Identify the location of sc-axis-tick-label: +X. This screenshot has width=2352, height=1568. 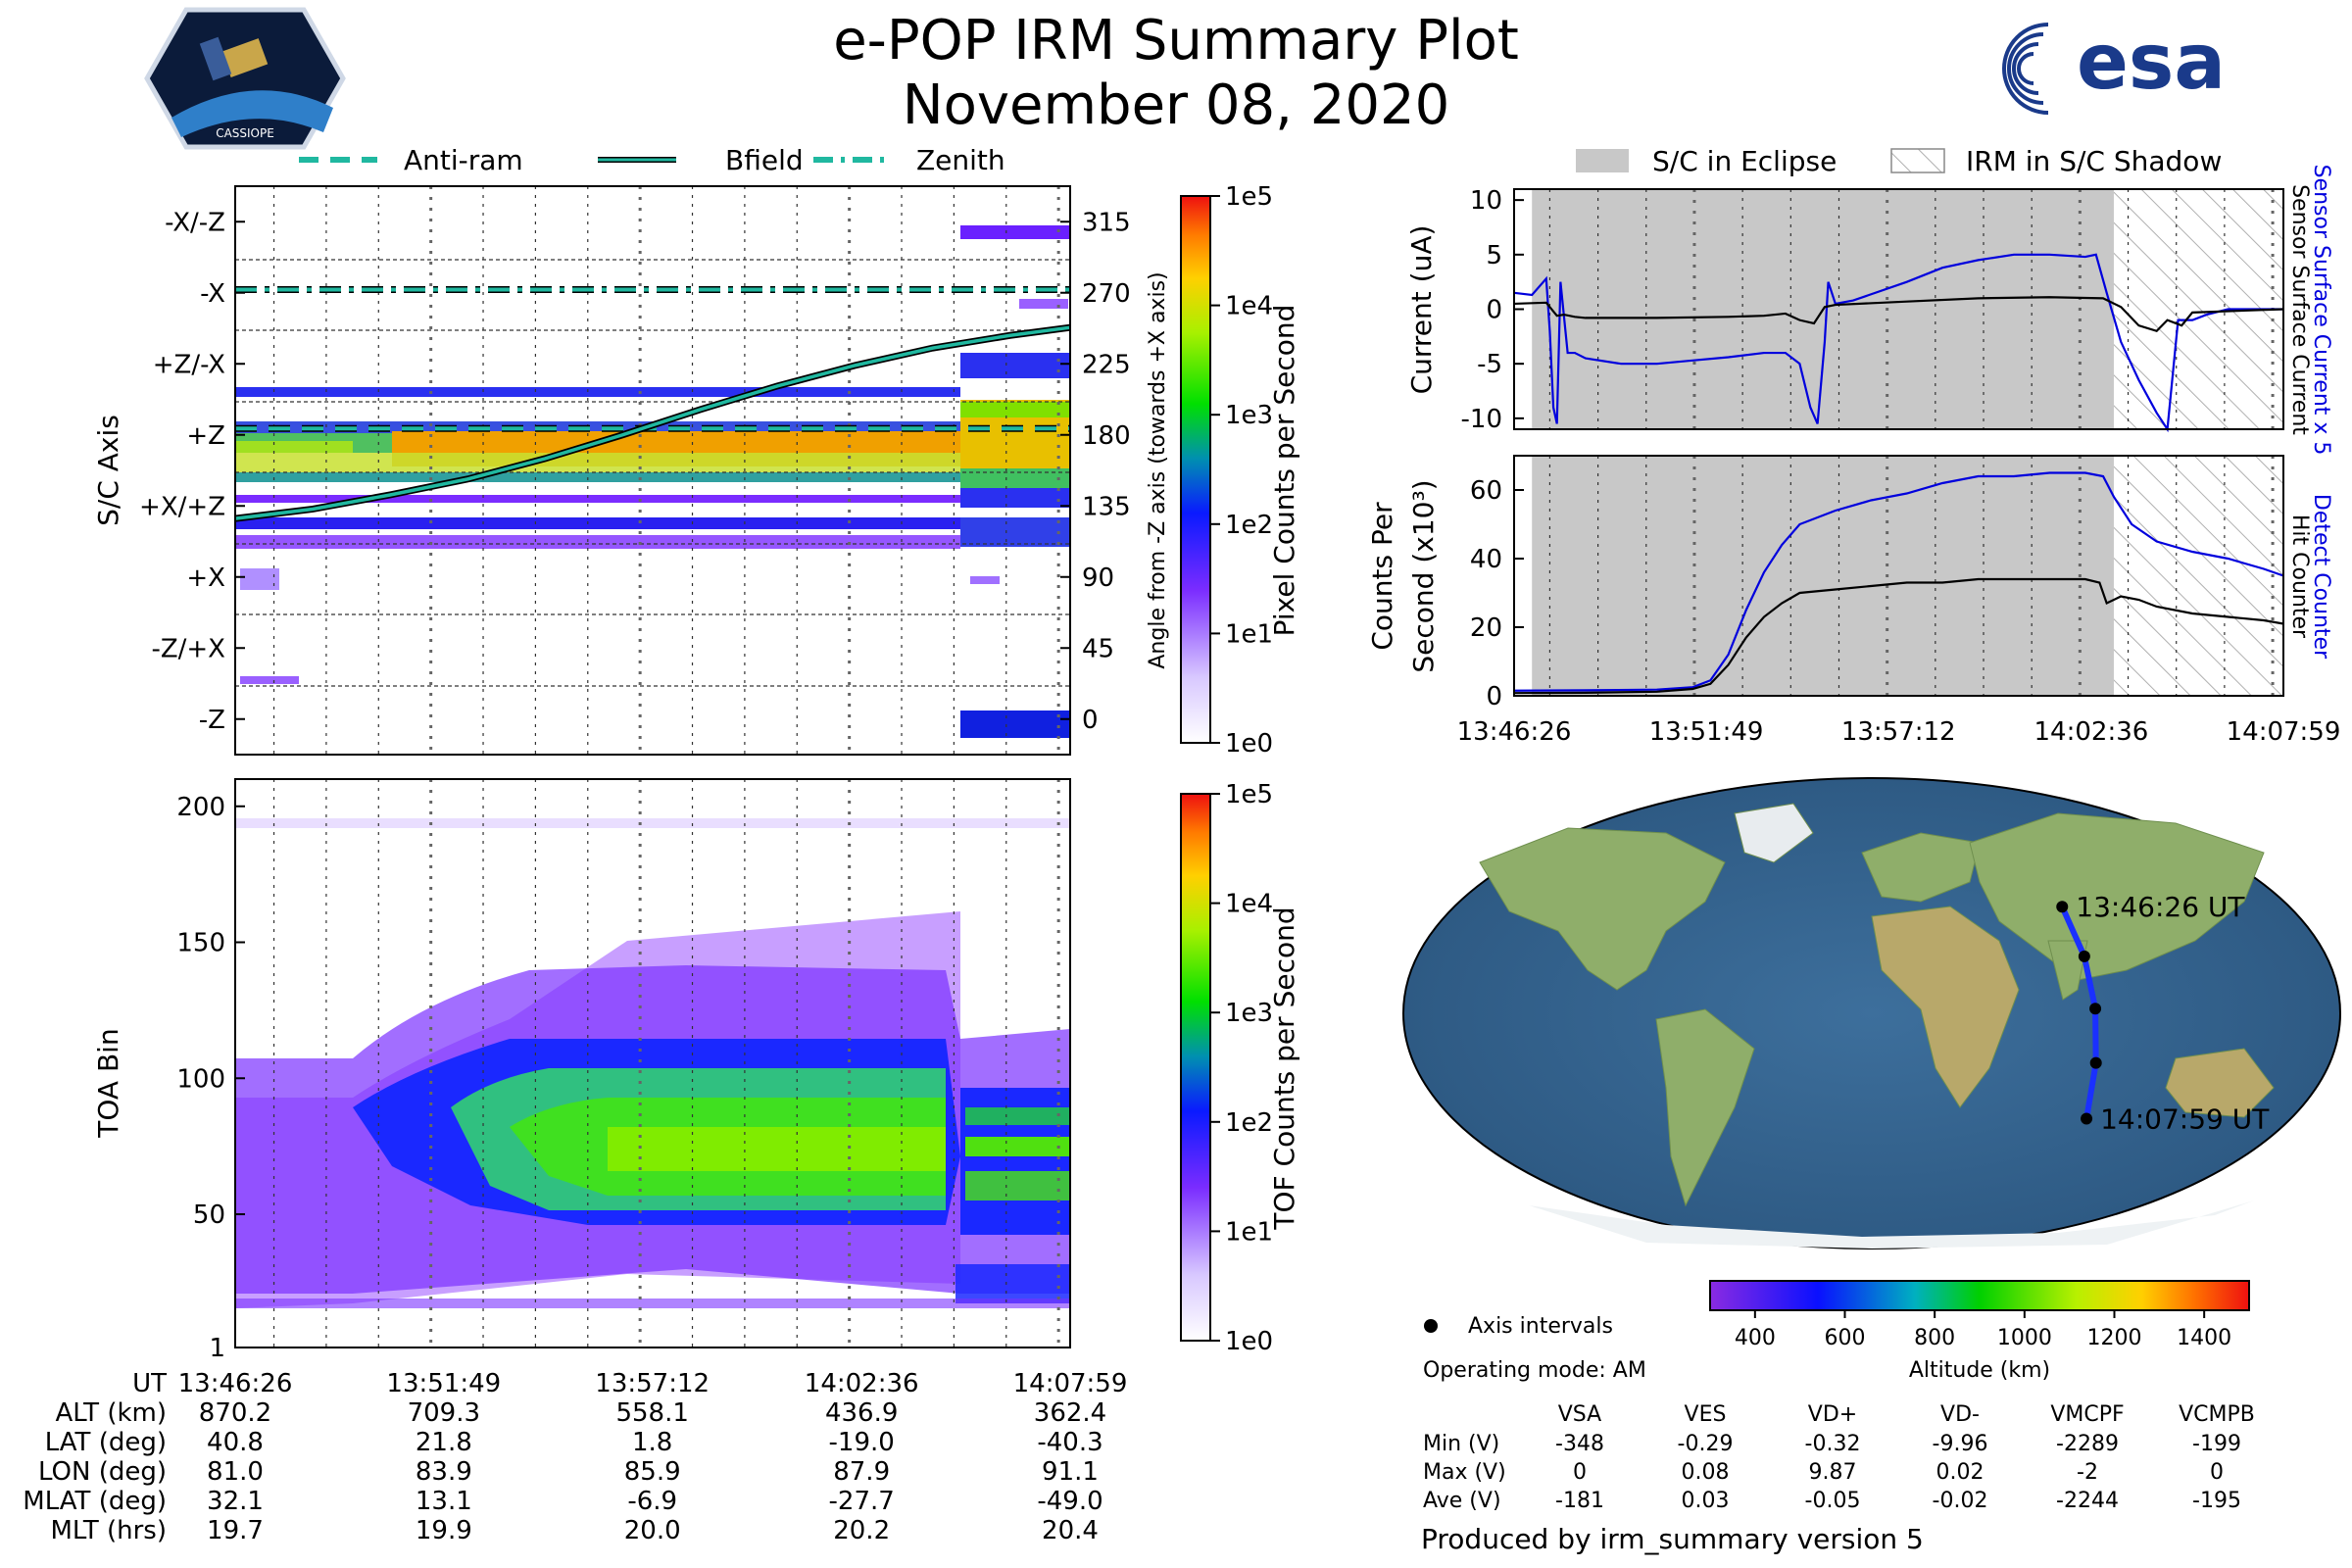
(205, 578).